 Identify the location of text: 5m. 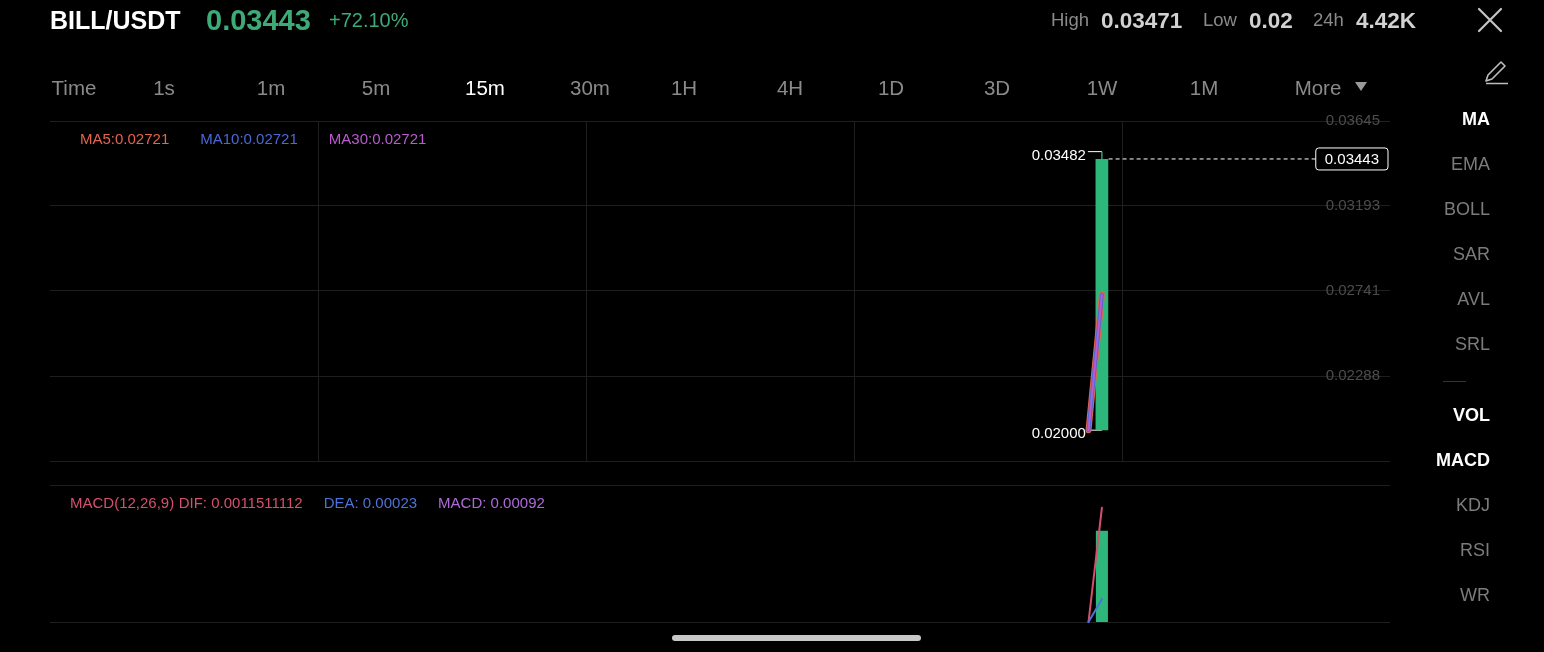
(376, 88).